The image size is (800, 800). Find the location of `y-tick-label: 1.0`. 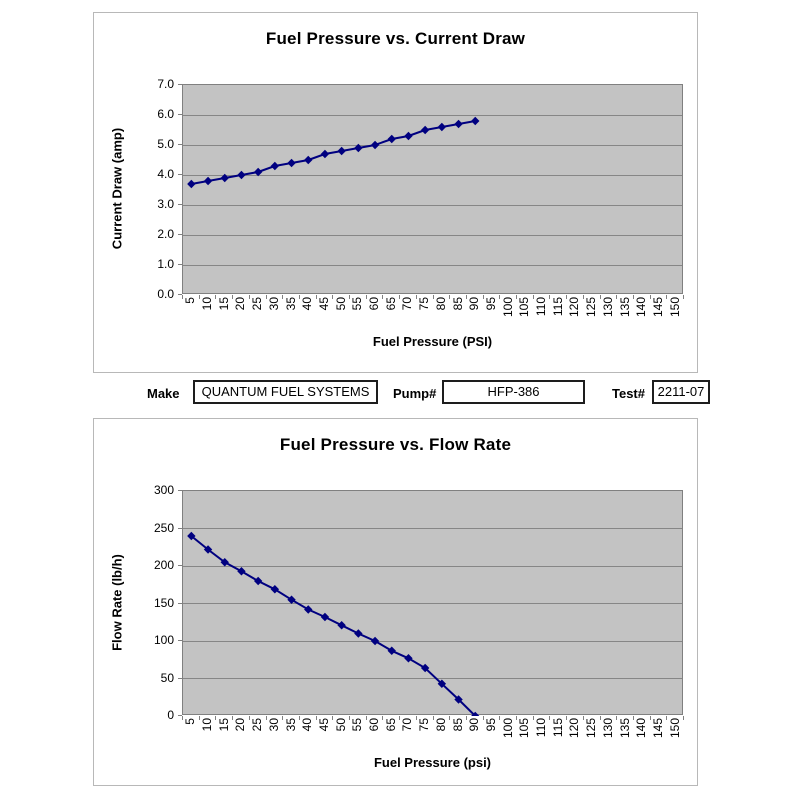

y-tick-label: 1.0 is located at coordinates (165, 264).